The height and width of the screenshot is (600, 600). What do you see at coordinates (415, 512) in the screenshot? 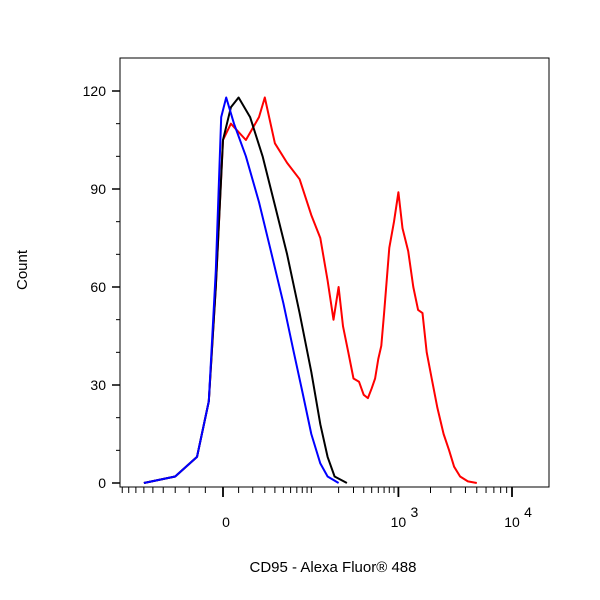
I see `x-tick-exponent: 3` at bounding box center [415, 512].